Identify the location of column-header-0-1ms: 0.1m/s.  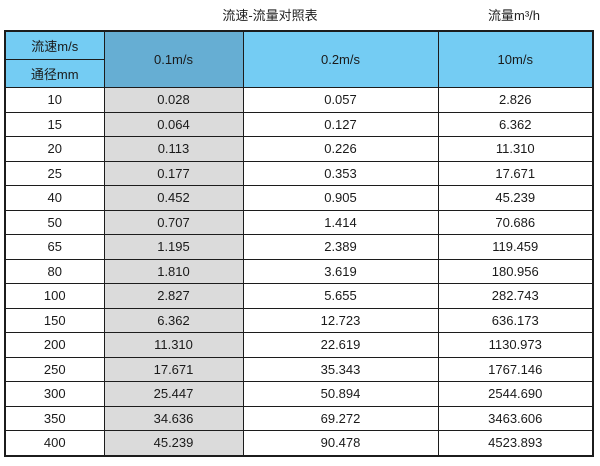
(173, 59).